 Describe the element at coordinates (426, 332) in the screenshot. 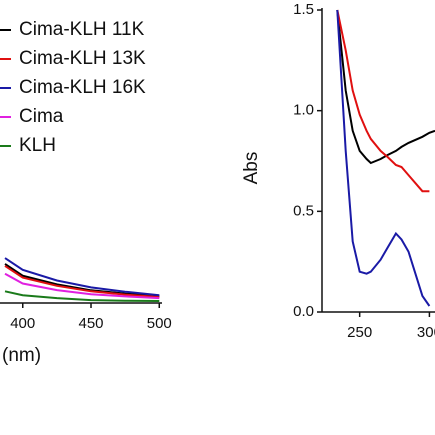

I see `x-tick-label: 300` at that location.